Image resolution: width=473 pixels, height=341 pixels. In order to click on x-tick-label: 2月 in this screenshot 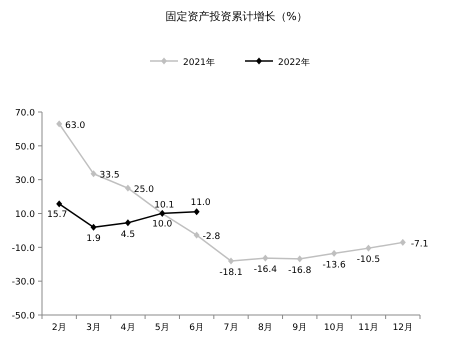, I will do `click(59, 328)`.